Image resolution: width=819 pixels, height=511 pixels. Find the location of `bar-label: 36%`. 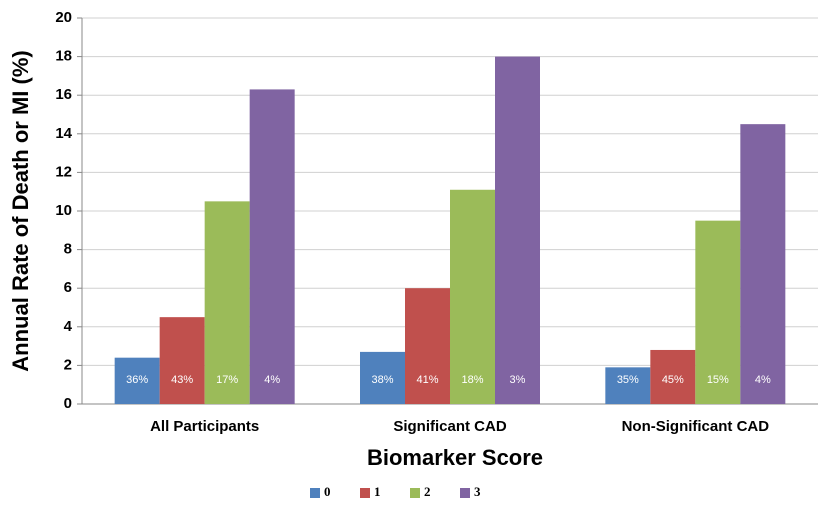

bar-label: 36% is located at coordinates (137, 380).